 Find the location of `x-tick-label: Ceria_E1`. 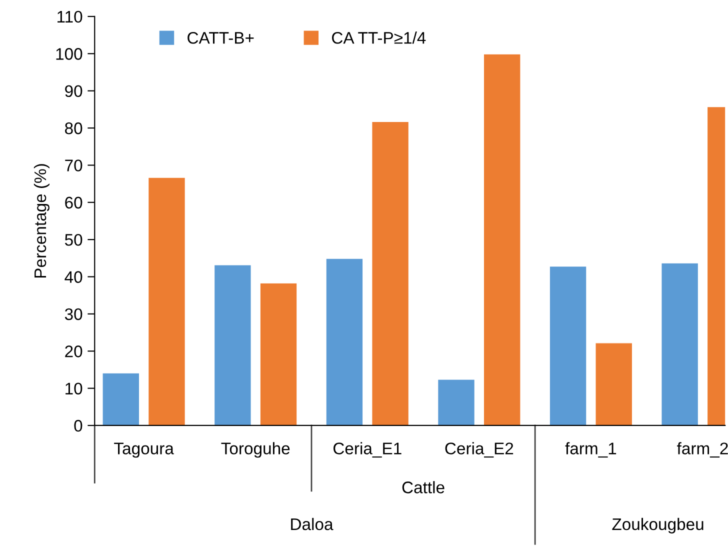

x-tick-label: Ceria_E1 is located at coordinates (367, 450).